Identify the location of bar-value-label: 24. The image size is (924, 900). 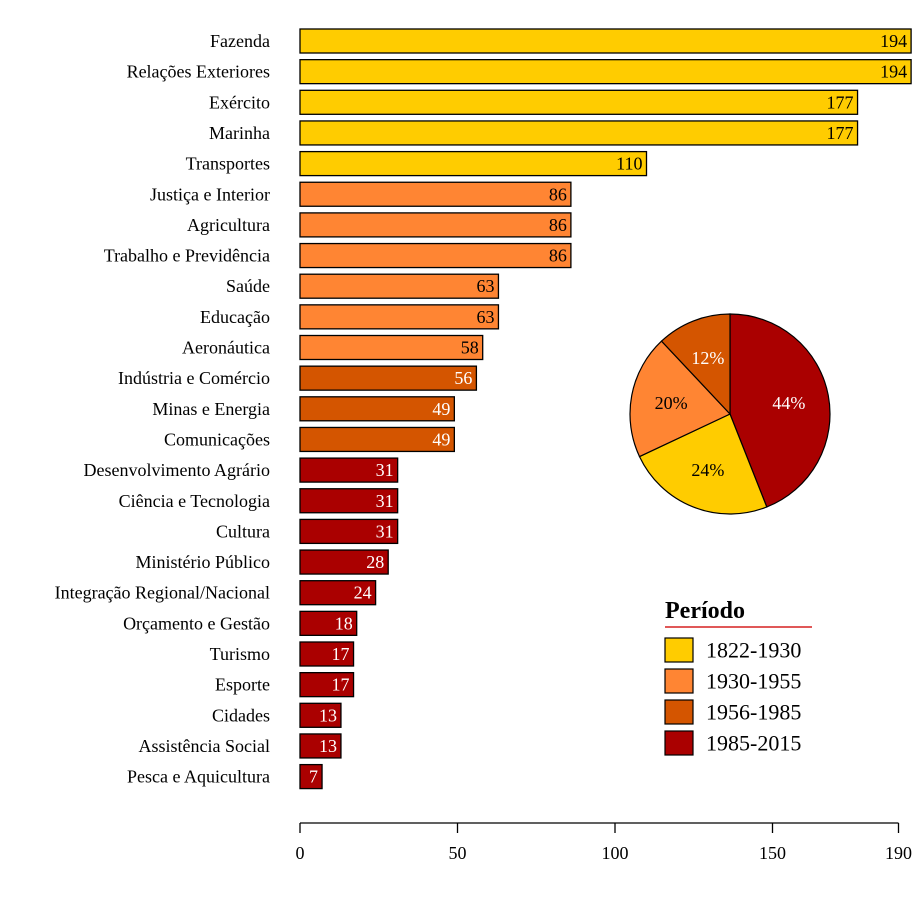
(363, 593).